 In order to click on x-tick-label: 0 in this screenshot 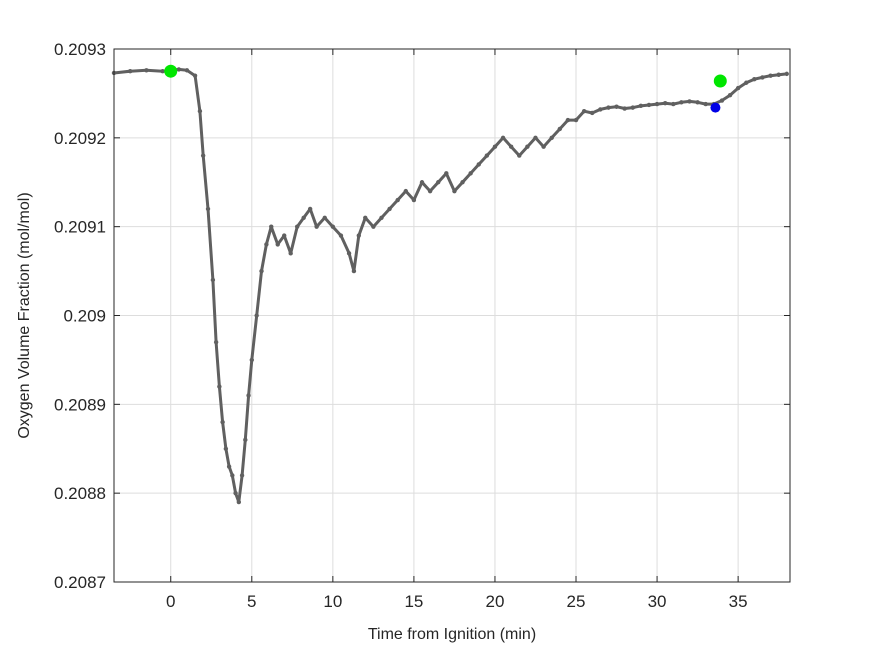, I will do `click(170, 601)`.